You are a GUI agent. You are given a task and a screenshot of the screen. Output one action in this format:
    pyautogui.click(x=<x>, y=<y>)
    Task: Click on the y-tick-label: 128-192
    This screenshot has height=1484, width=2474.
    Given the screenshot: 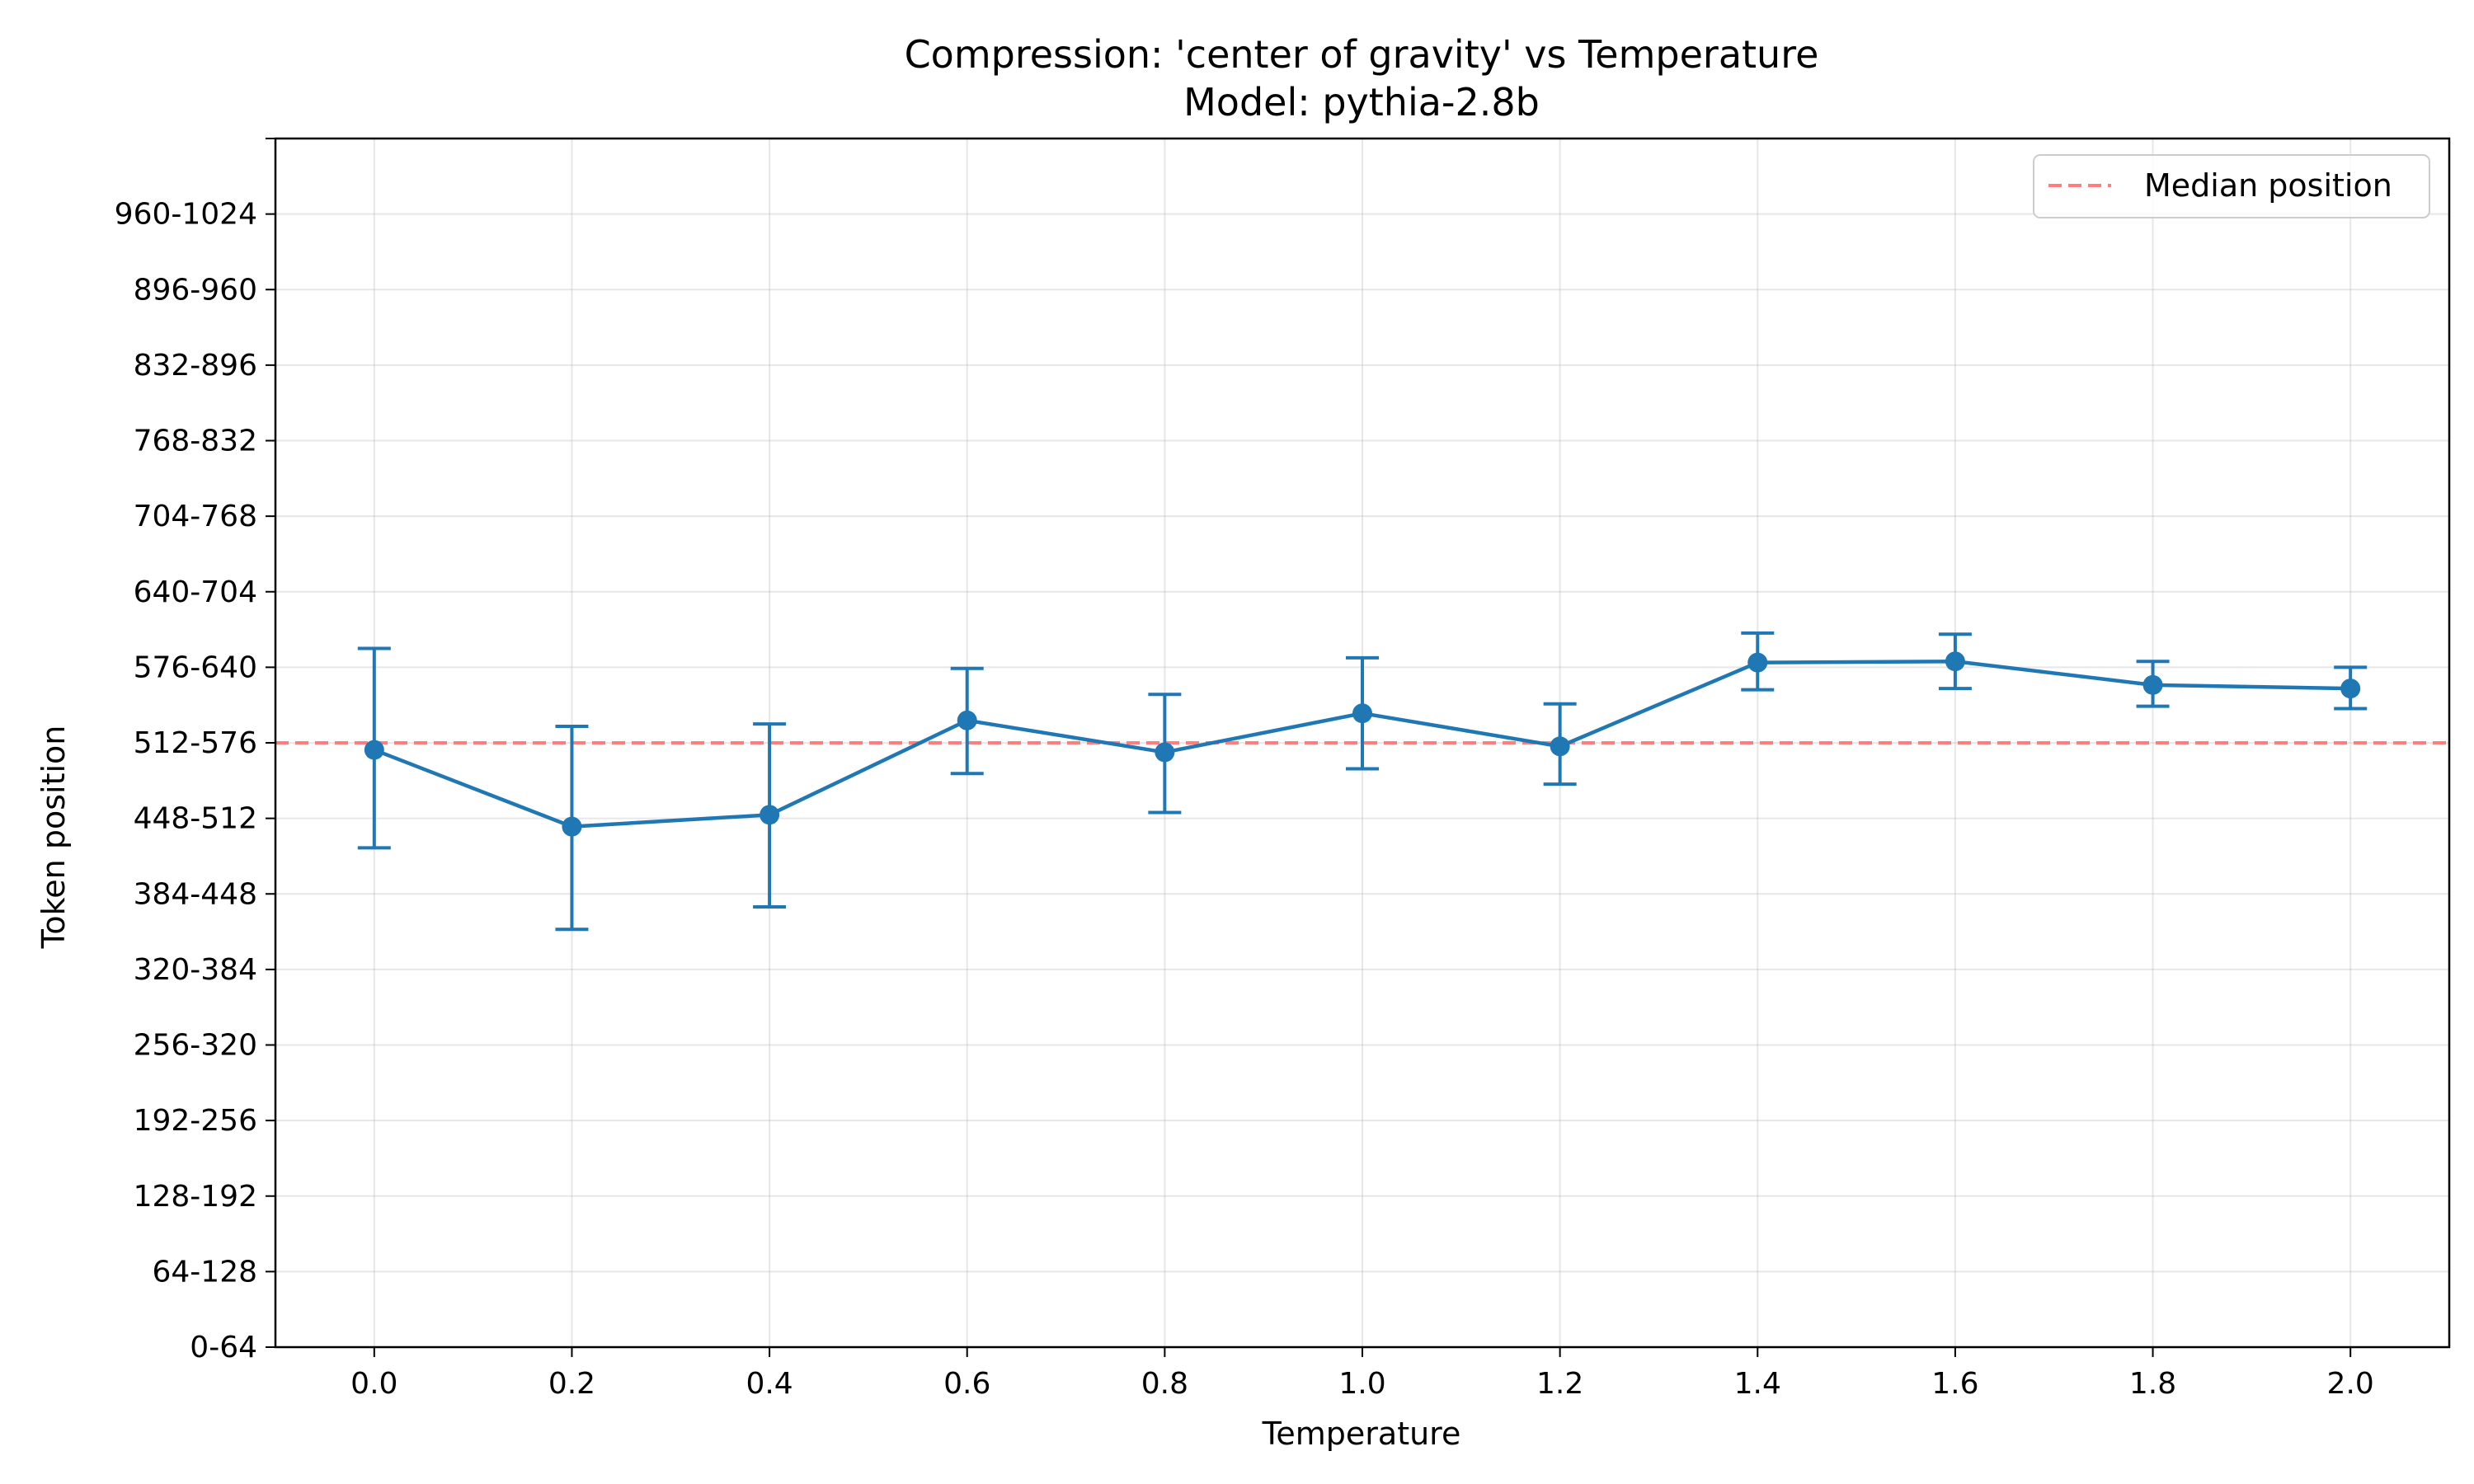 What is the action you would take?
    pyautogui.click(x=195, y=1197)
    